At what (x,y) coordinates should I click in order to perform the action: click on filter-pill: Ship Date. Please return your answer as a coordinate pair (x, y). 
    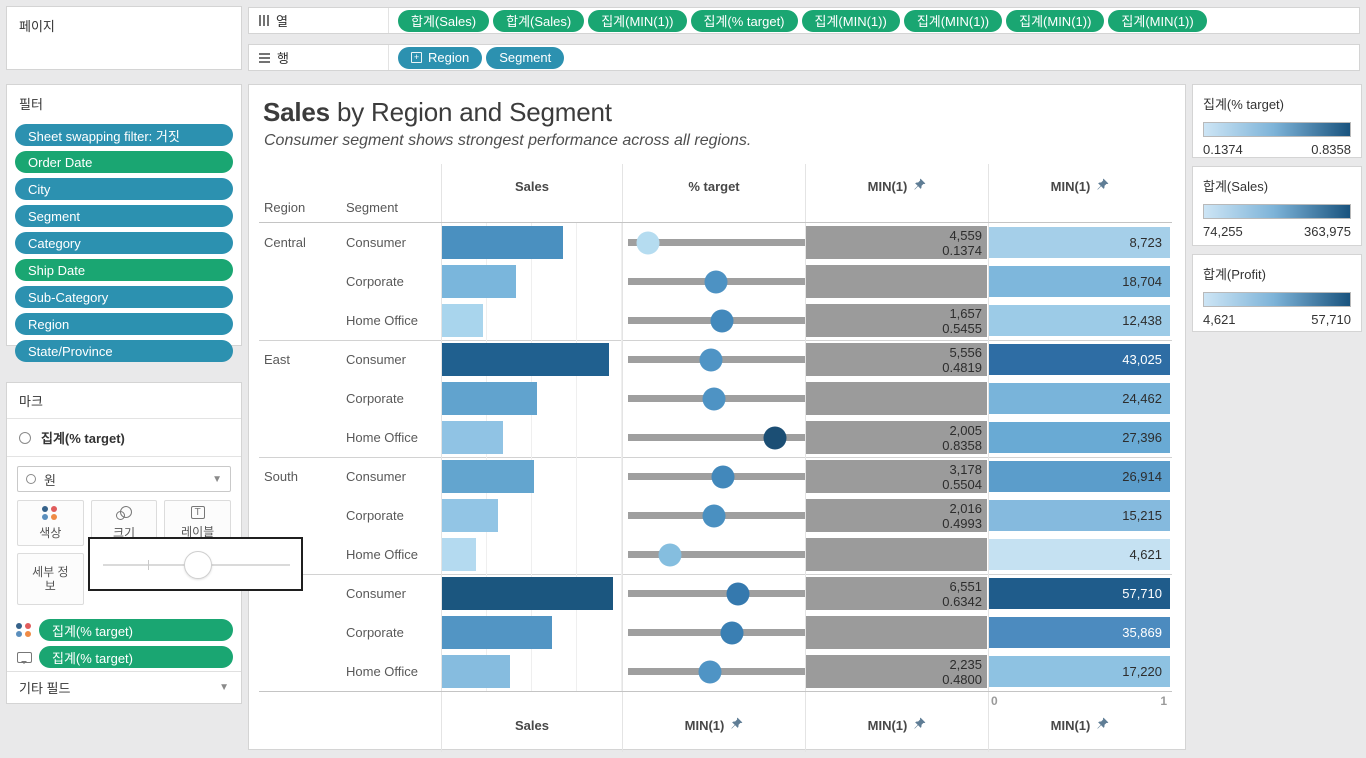
    Looking at the image, I should click on (124, 270).